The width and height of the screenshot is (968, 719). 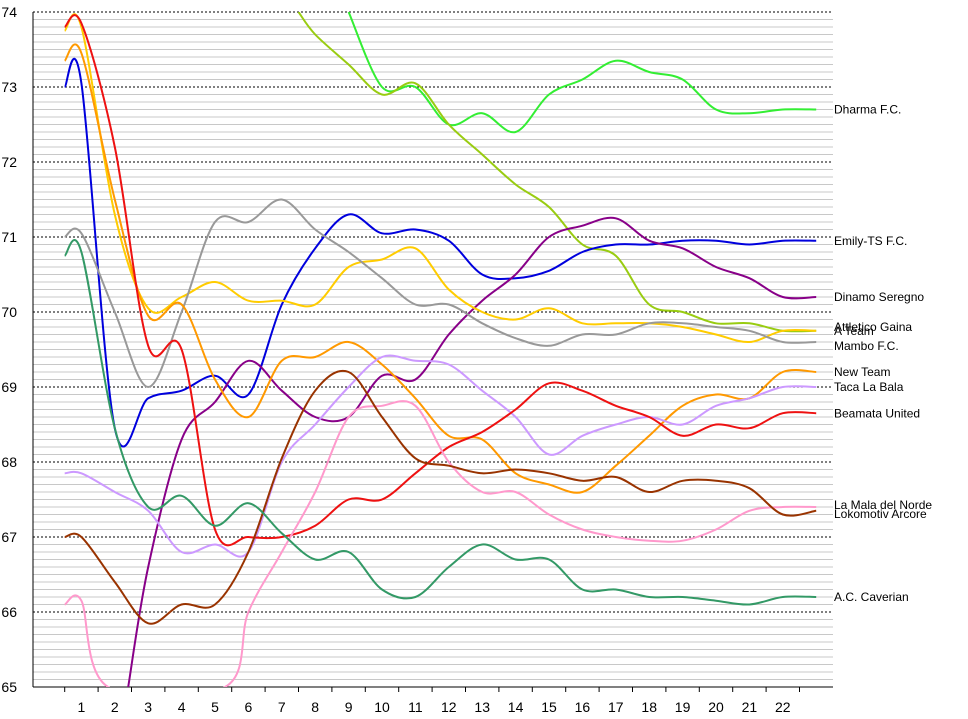 I want to click on series-label-new-team: New Team, so click(x=862, y=372).